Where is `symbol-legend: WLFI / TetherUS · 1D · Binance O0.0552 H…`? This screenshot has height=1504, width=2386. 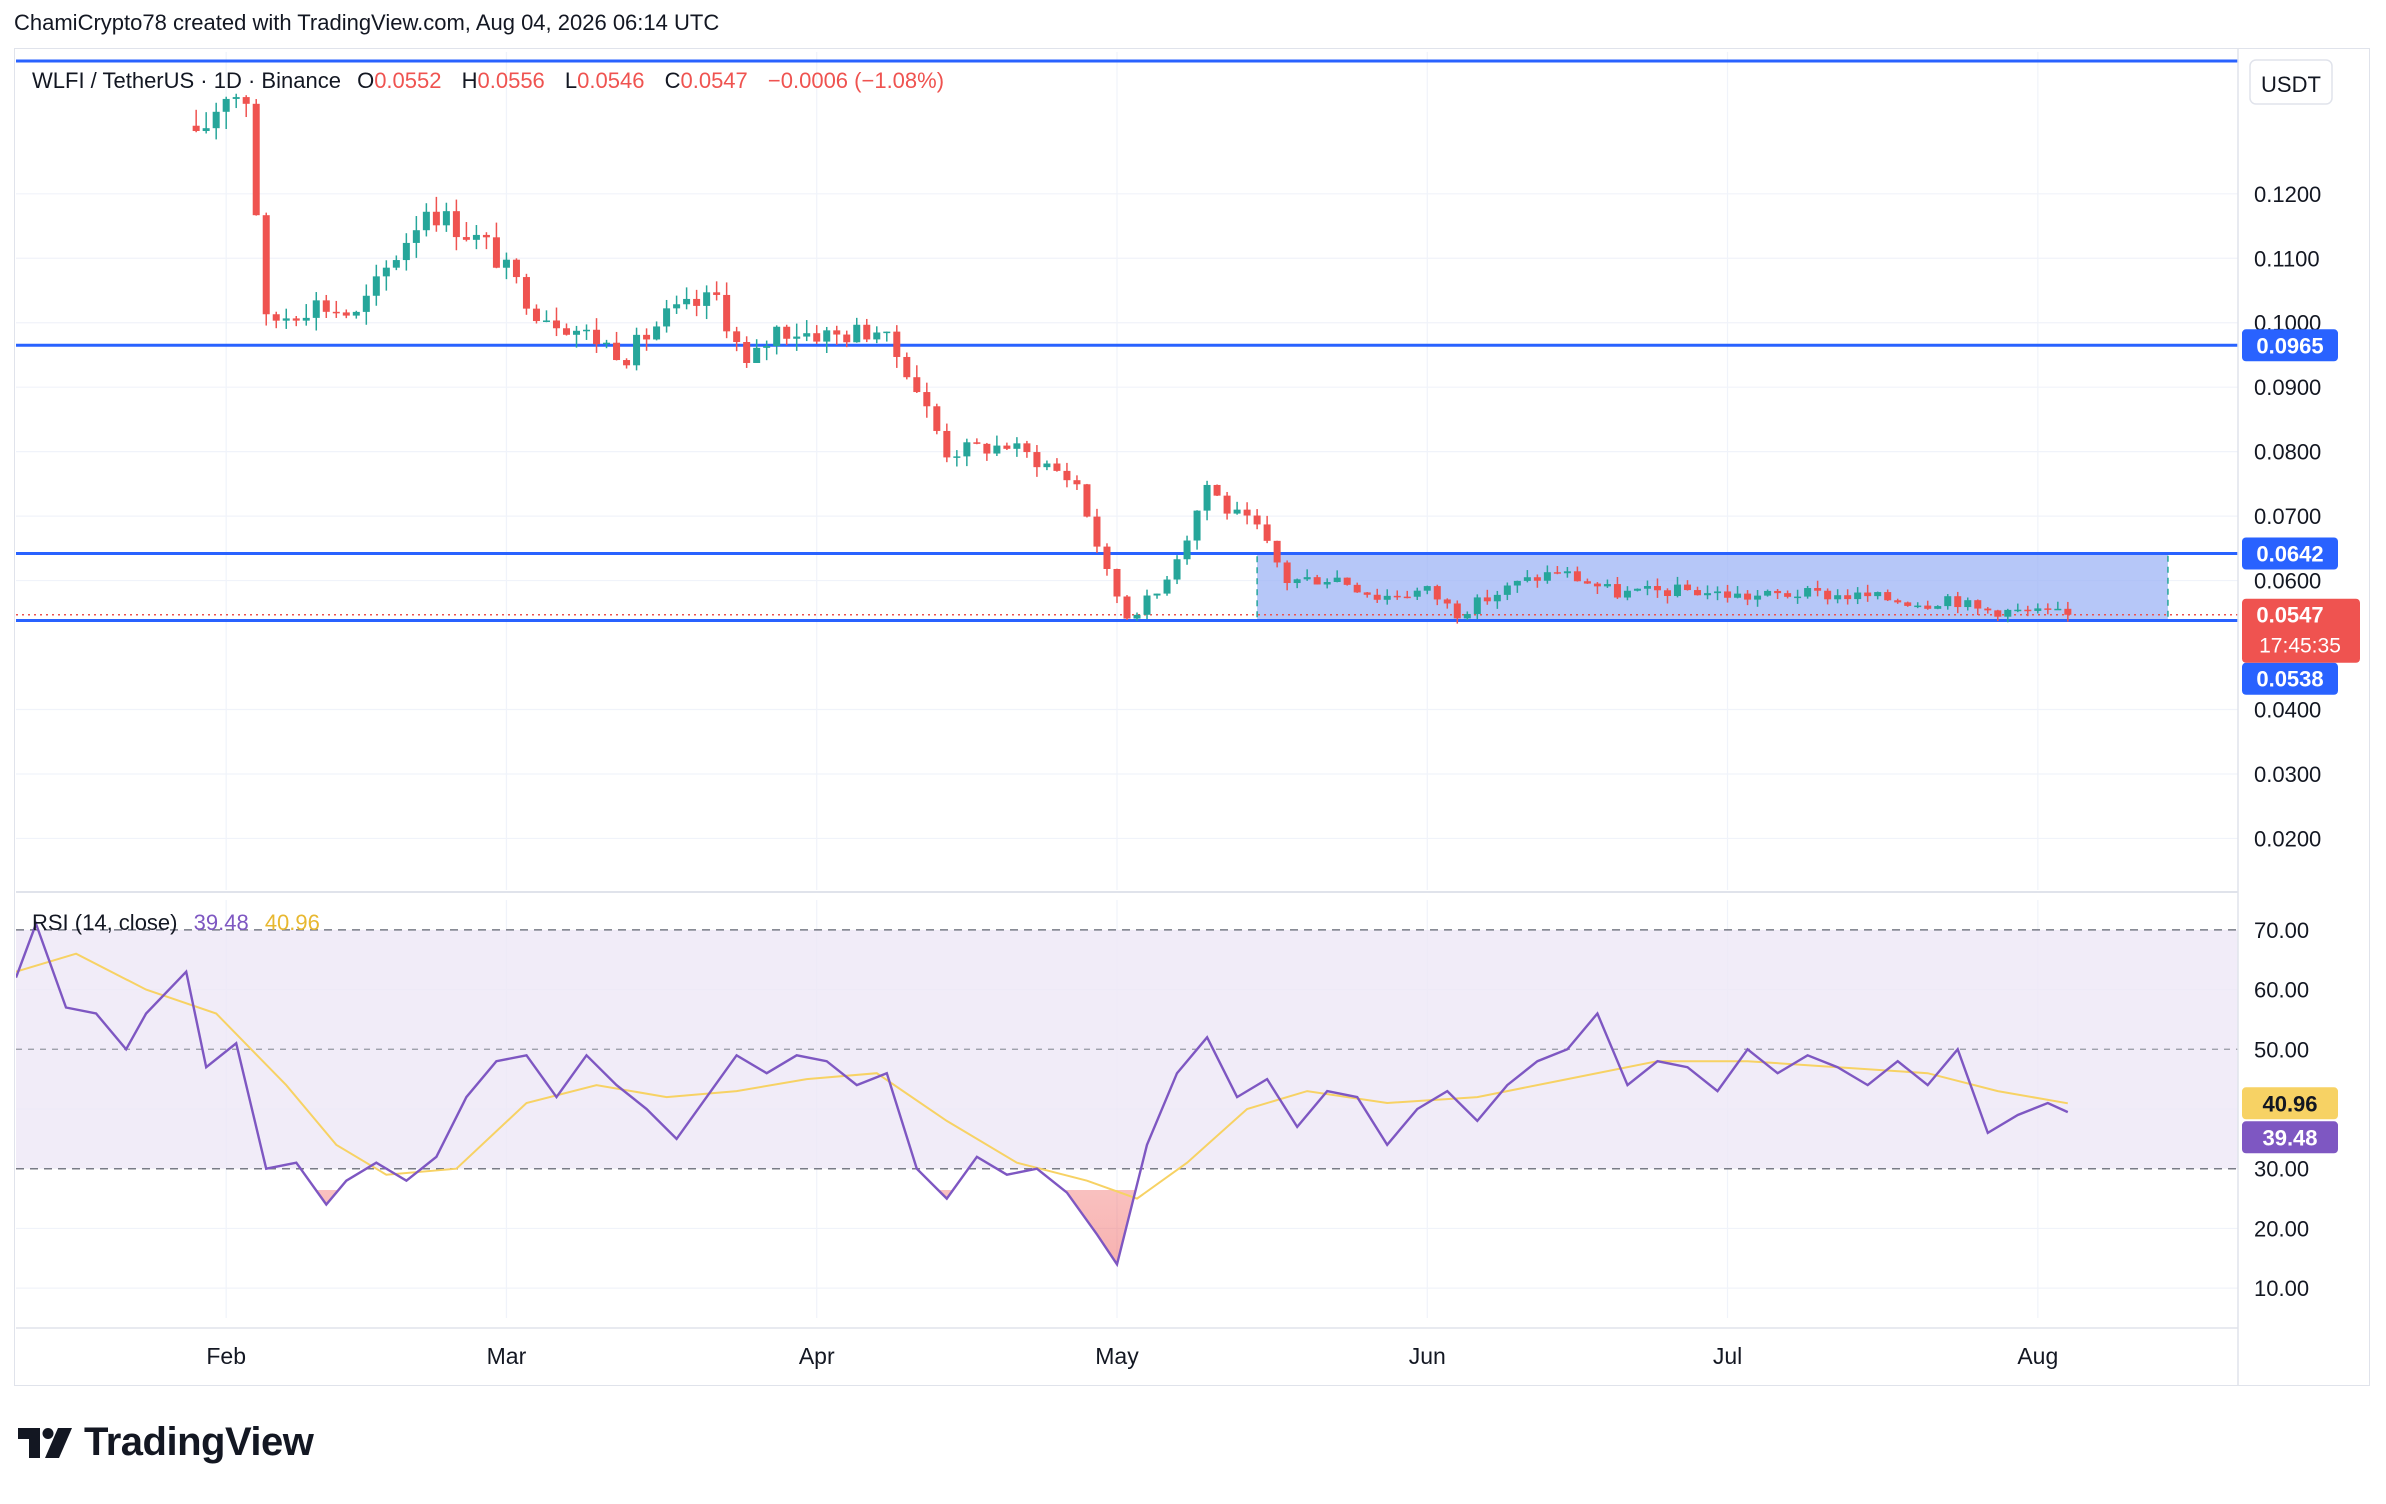 symbol-legend: WLFI / TetherUS · 1D · Binance O0.0552 H… is located at coordinates (488, 80).